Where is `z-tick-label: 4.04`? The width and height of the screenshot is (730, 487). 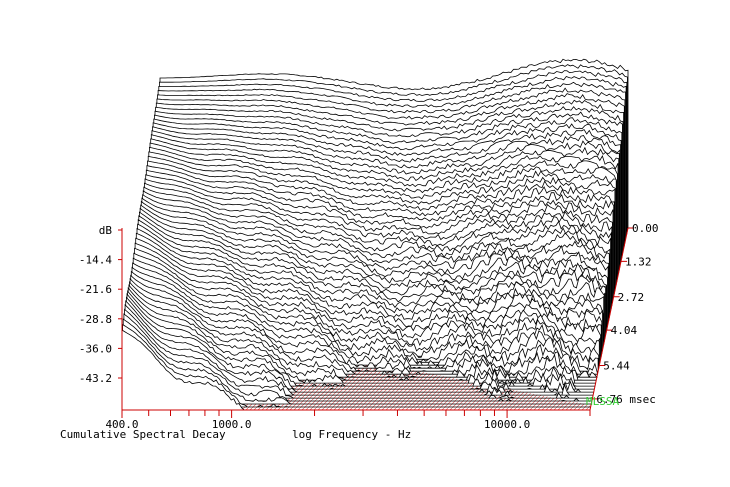
z-tick-label: 4.04 is located at coordinates (624, 330).